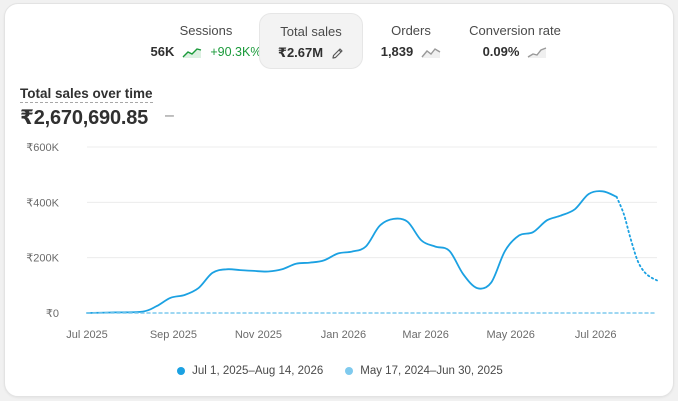 Image resolution: width=678 pixels, height=401 pixels. Describe the element at coordinates (42, 259) in the screenshot. I see `y-tick-label: ₹200K` at that location.